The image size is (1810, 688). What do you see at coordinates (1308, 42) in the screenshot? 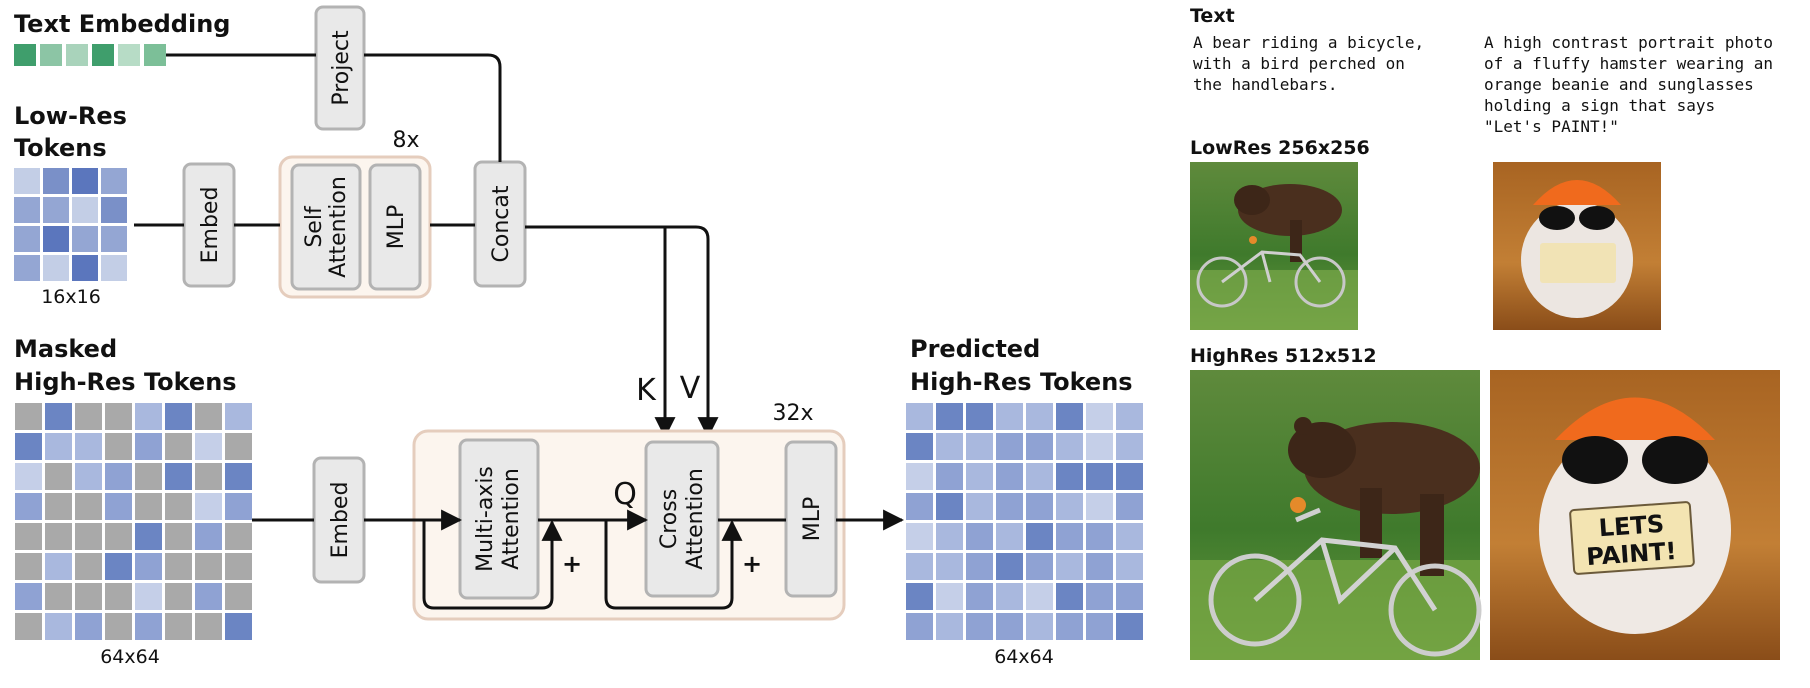
I see `prompt-1-line-1: A bear riding a bicycle,` at bounding box center [1308, 42].